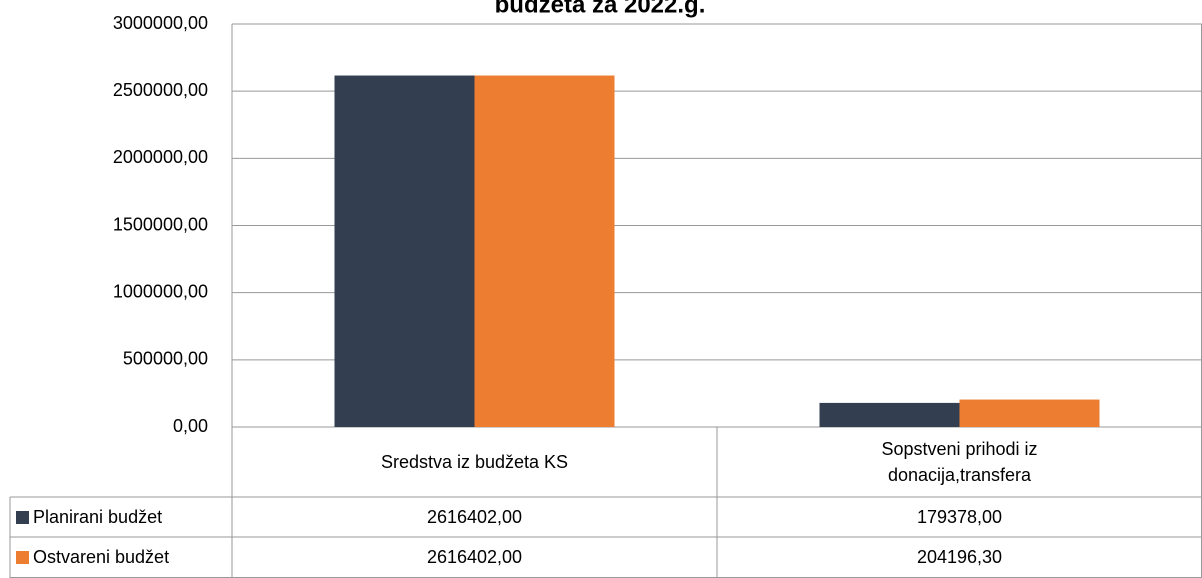 The height and width of the screenshot is (578, 1202). What do you see at coordinates (98, 516) in the screenshot?
I see `legend-label: Planirani budžet` at bounding box center [98, 516].